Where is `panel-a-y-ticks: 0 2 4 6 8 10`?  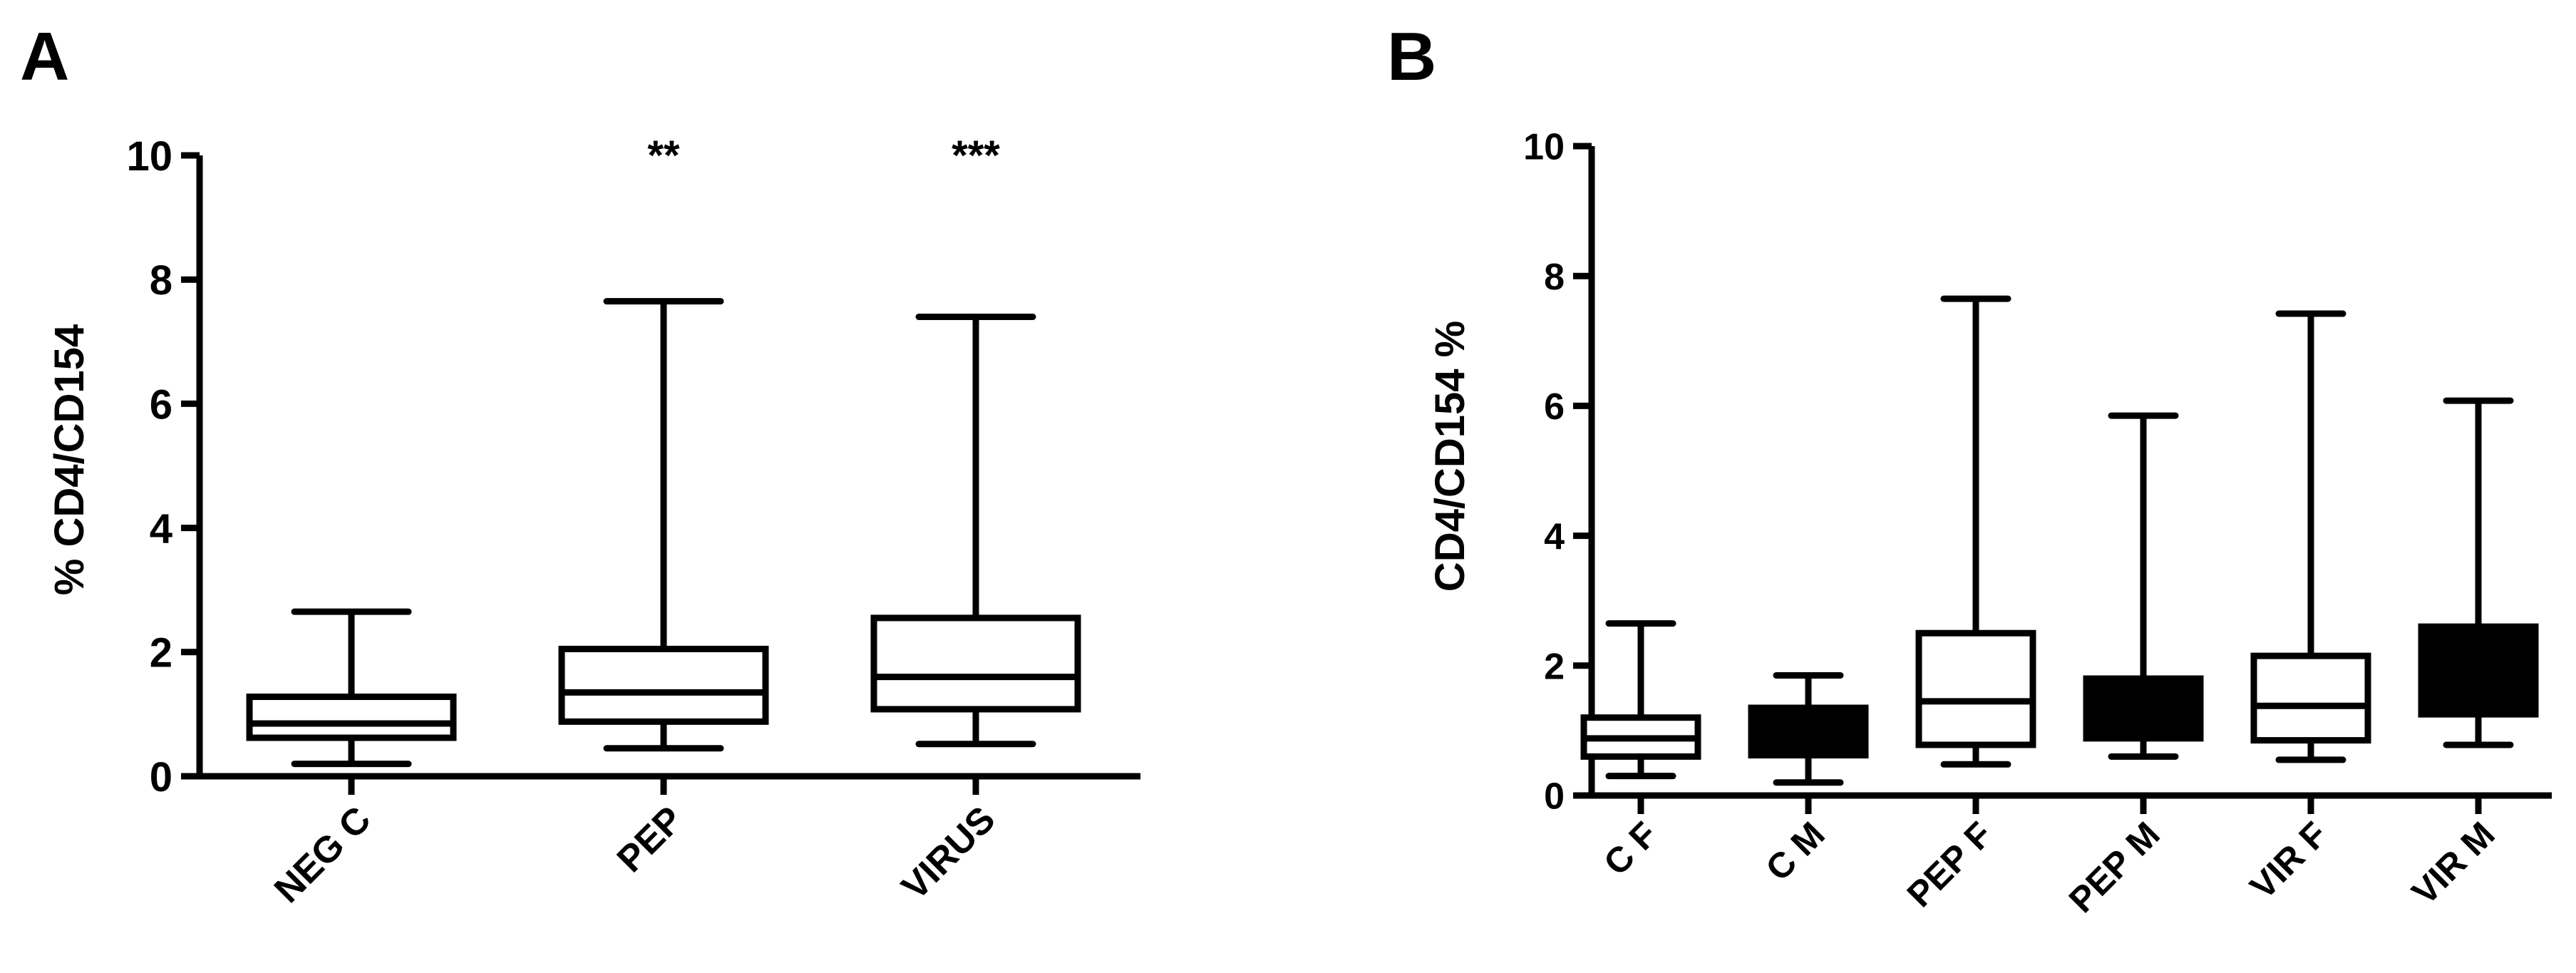 panel-a-y-ticks: 0 2 4 6 8 10 is located at coordinates (163, 466).